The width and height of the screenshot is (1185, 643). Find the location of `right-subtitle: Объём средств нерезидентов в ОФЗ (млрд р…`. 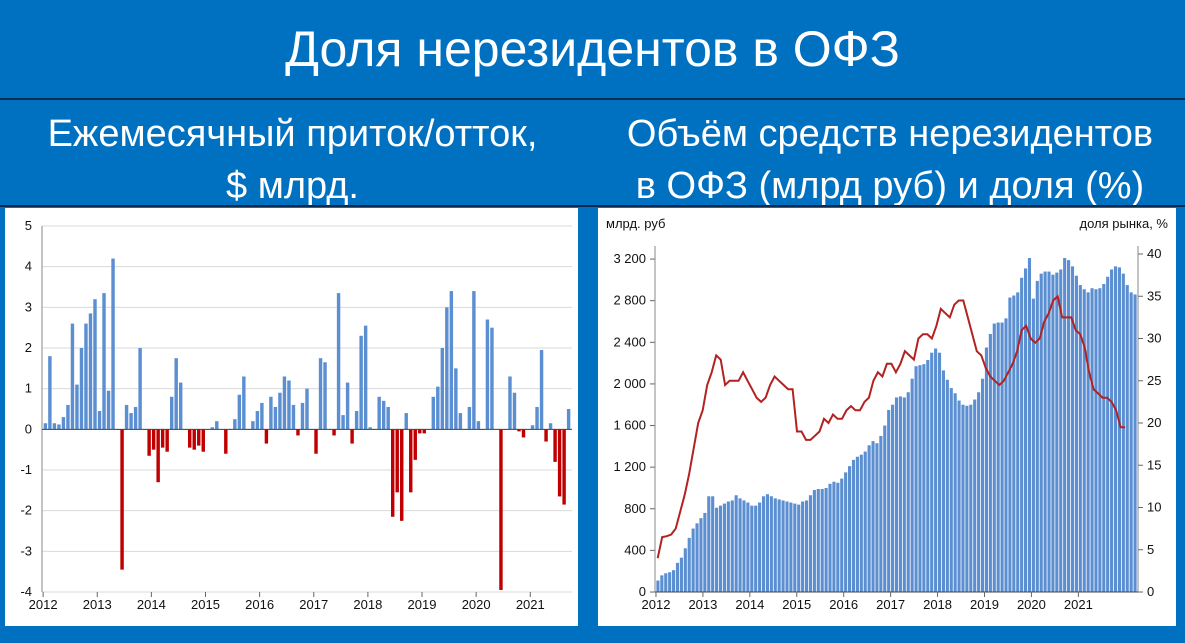

right-subtitle: Объём средств нерезидентов в ОФЗ (млрд р… is located at coordinates (890, 160).